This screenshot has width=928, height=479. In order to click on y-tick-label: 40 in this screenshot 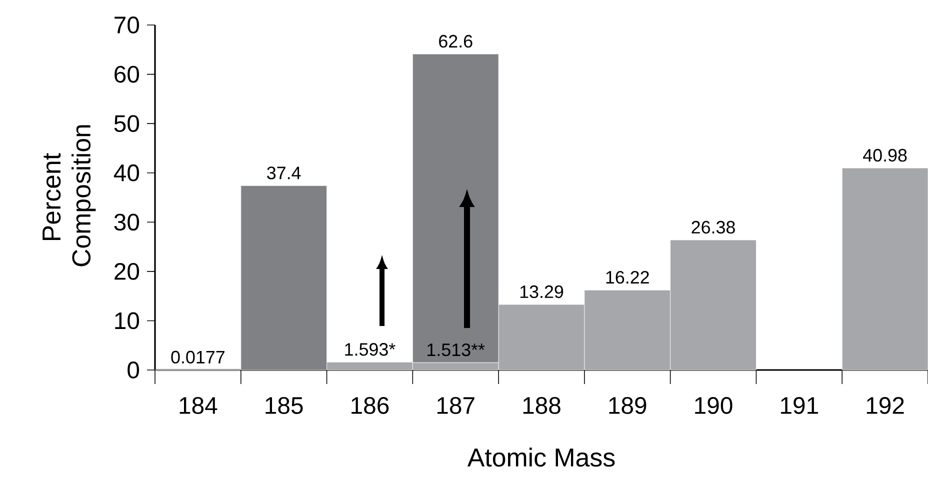, I will do `click(127, 173)`.